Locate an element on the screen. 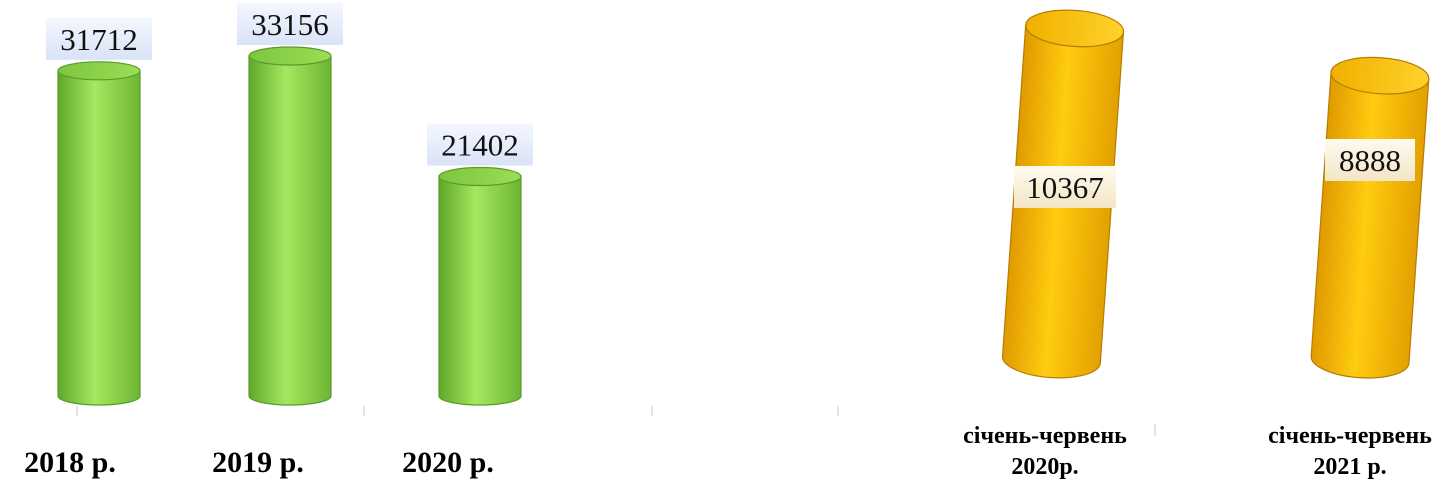 The width and height of the screenshot is (1441, 484). data-label-text: 31712 is located at coordinates (99, 39).